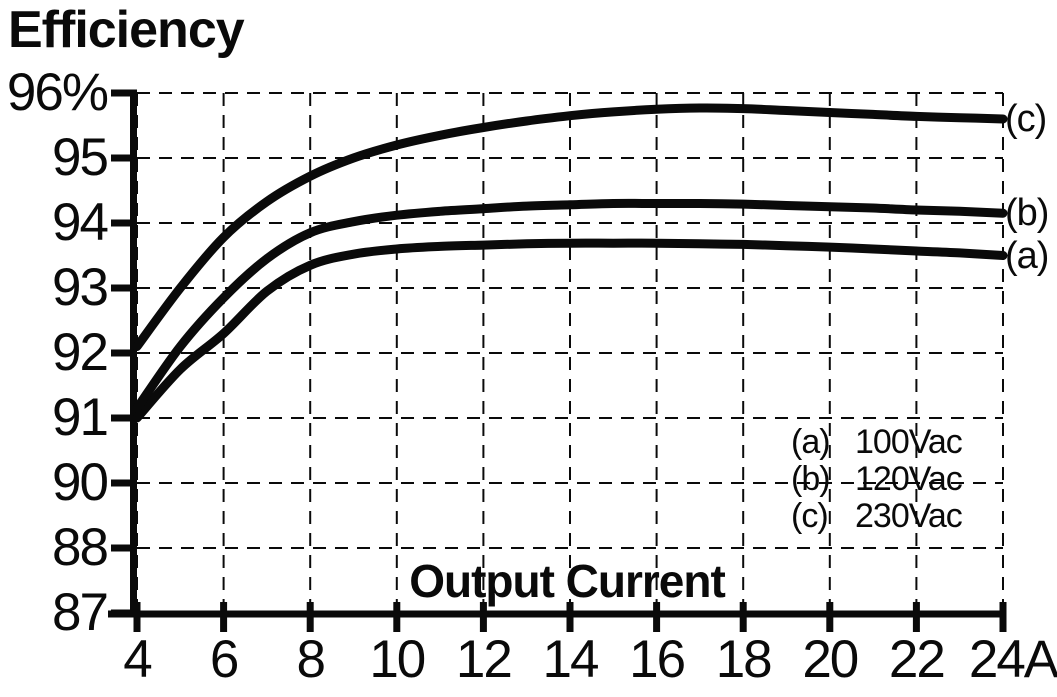 This screenshot has height=697, width=1057. I want to click on x-axis-title: Output Current, so click(567, 581).